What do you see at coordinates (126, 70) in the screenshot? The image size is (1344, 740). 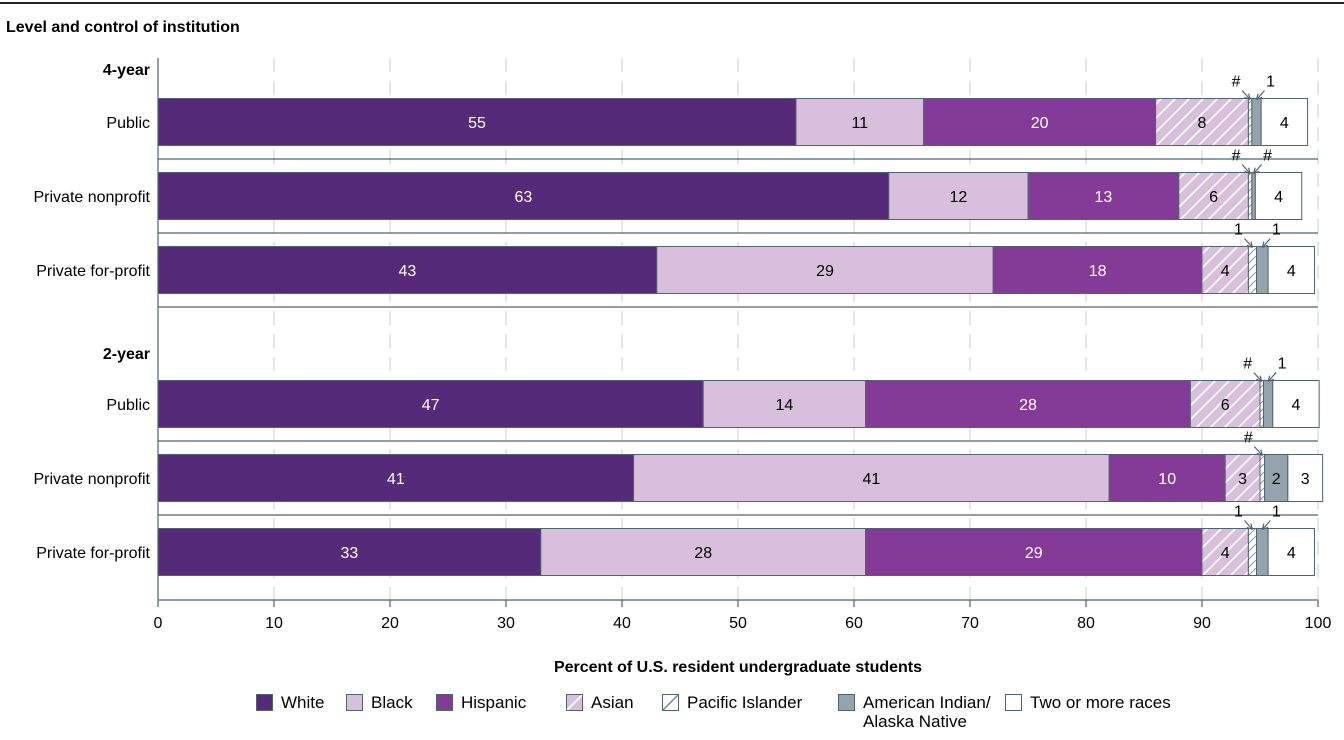 I see `group-label: 4-year` at bounding box center [126, 70].